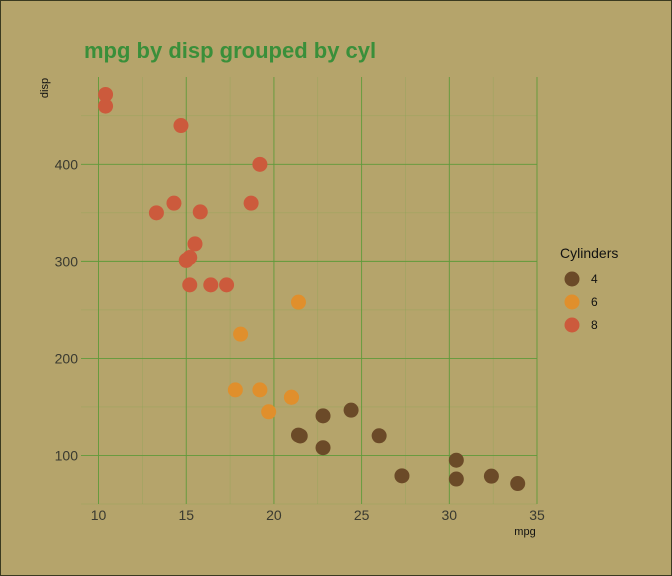 This screenshot has height=576, width=672. What do you see at coordinates (274, 515) in the screenshot?
I see `x-tick-label: 20` at bounding box center [274, 515].